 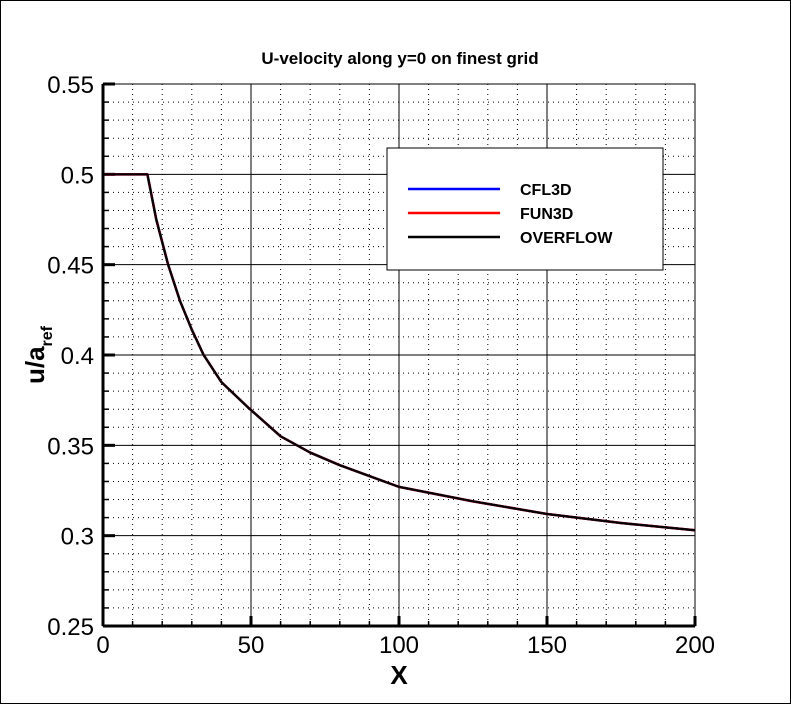 I want to click on chart-title: U-velocity along y=0 on finest grid, so click(x=399, y=58).